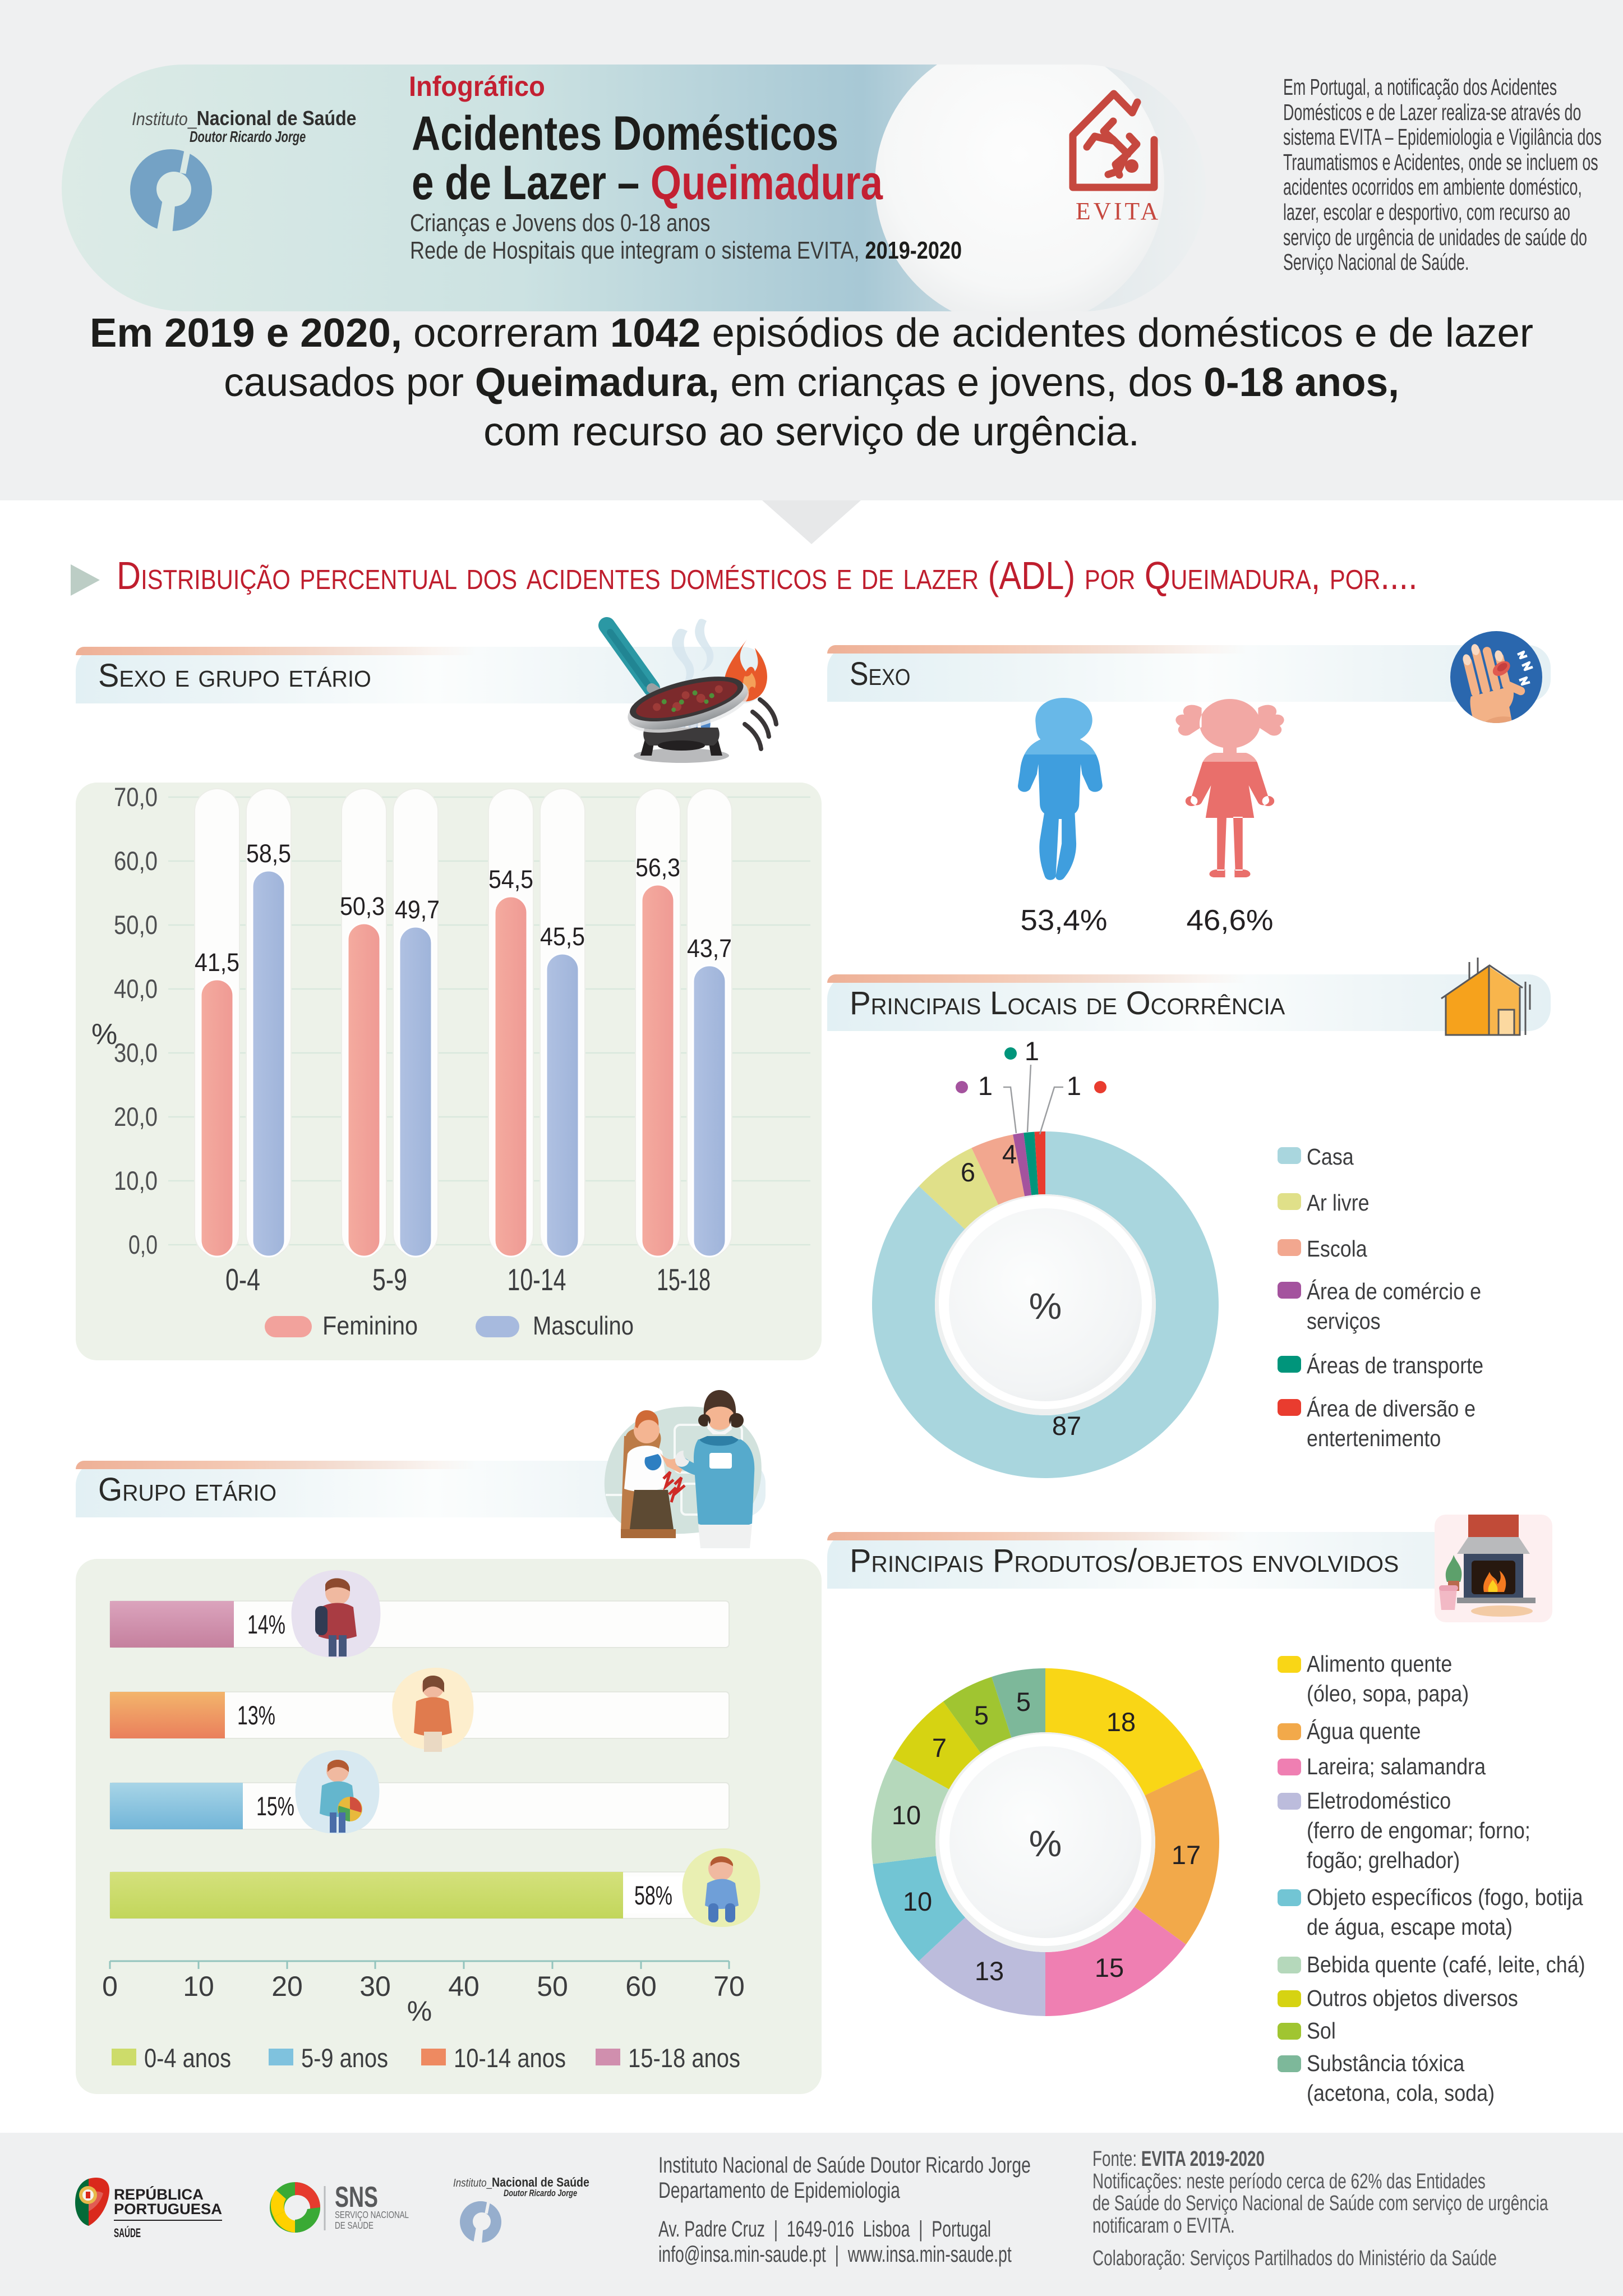 The image size is (1623, 2296). What do you see at coordinates (136, 925) in the screenshot?
I see `svg-text: 50,0` at bounding box center [136, 925].